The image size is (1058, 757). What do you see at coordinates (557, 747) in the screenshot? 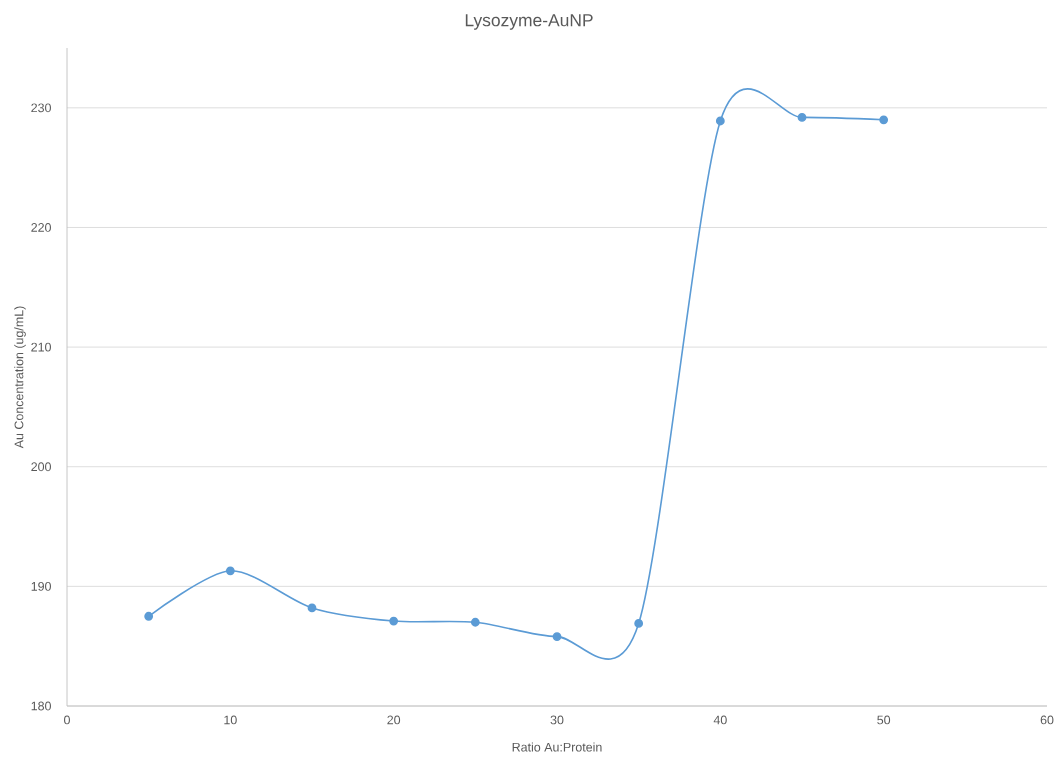
I see `x-axis-title: Ratio Au:Protein` at bounding box center [557, 747].